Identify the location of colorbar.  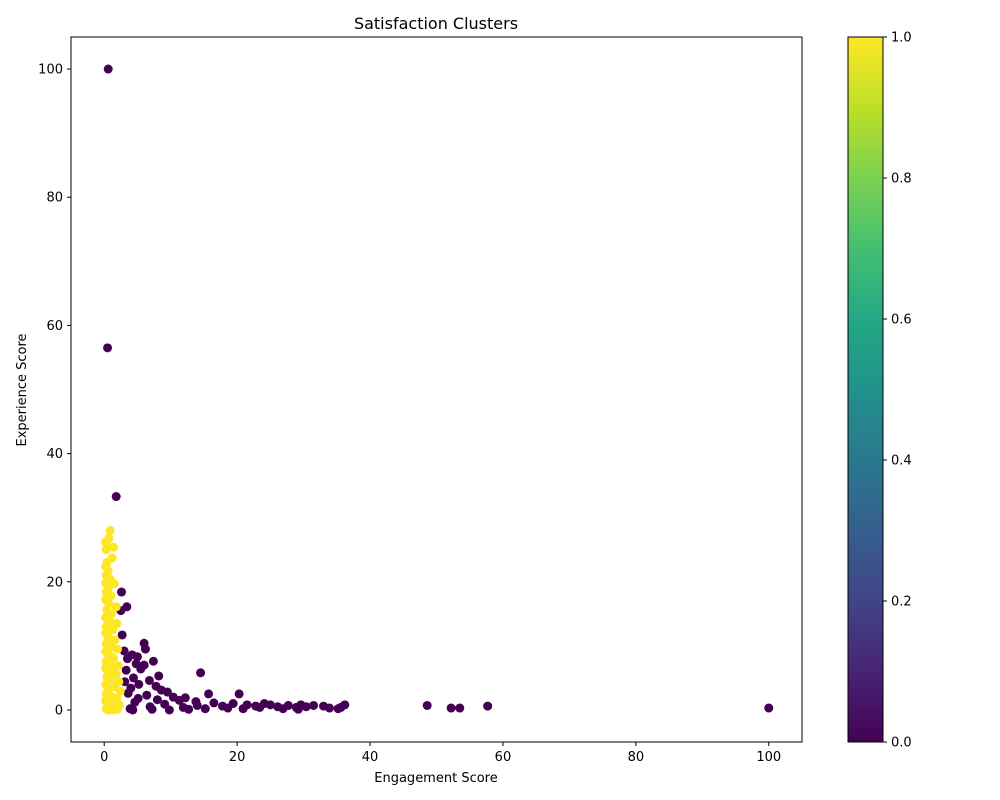
(865, 389).